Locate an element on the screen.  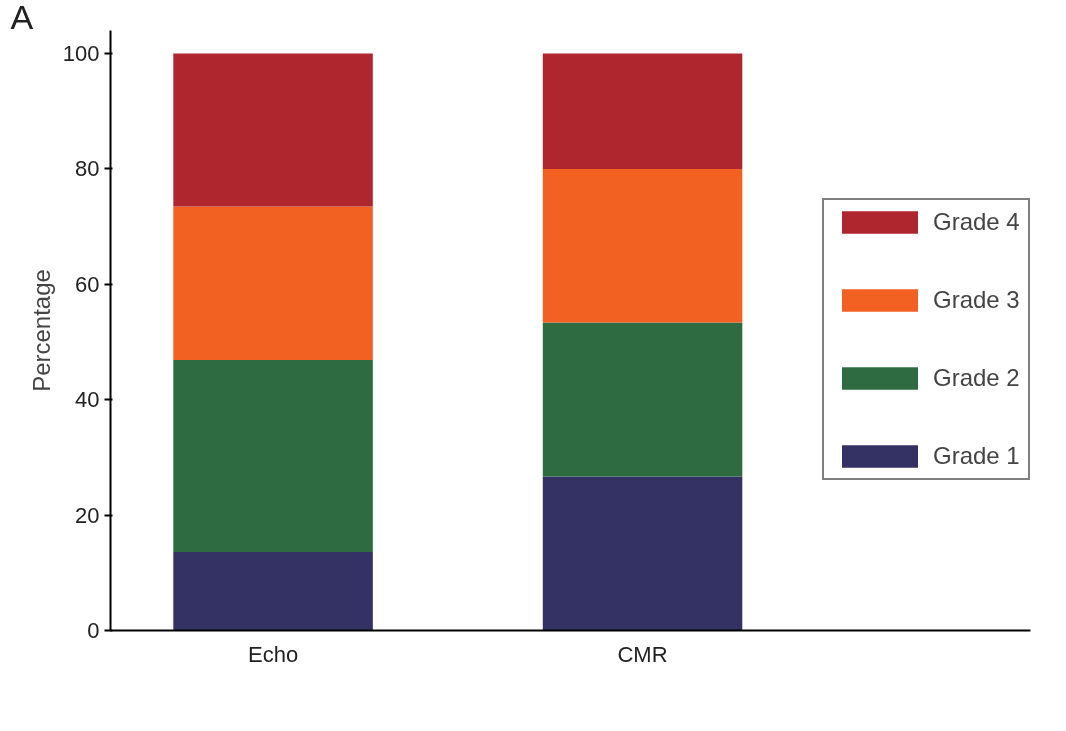
y-tick-label: 0 is located at coordinates (93, 630).